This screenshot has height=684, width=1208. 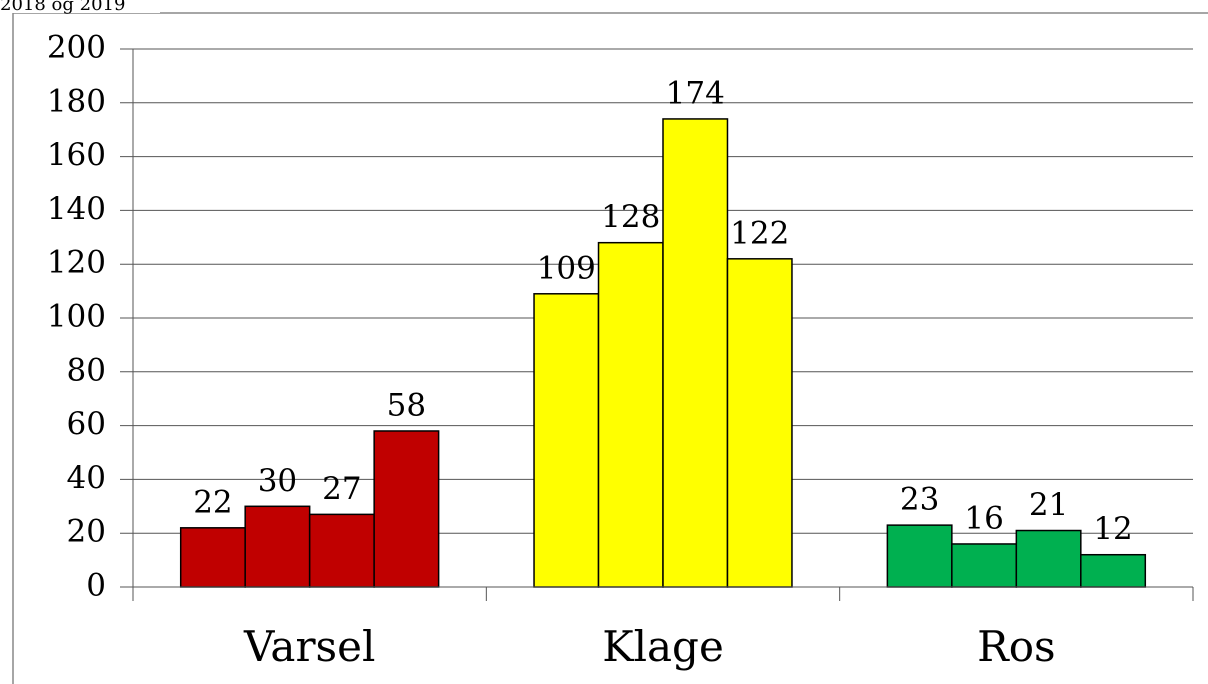 What do you see at coordinates (62, 7) in the screenshot?
I see `chart-subtitle: 2018 og 2019` at bounding box center [62, 7].